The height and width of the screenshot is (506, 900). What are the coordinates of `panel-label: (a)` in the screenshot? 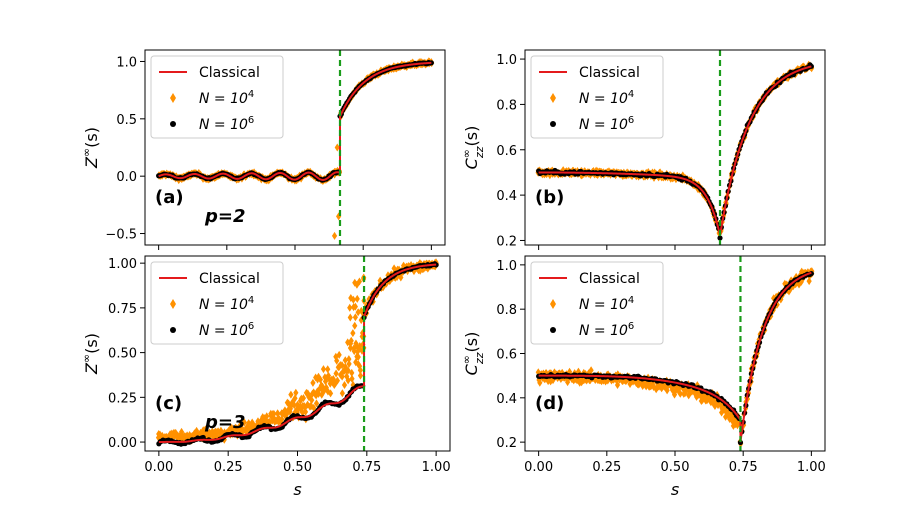 It's located at (169, 197).